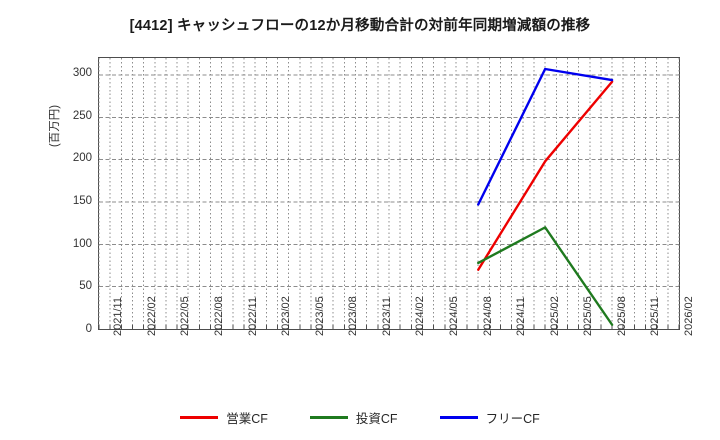  I want to click on y-tick-label: 150, so click(82, 201).